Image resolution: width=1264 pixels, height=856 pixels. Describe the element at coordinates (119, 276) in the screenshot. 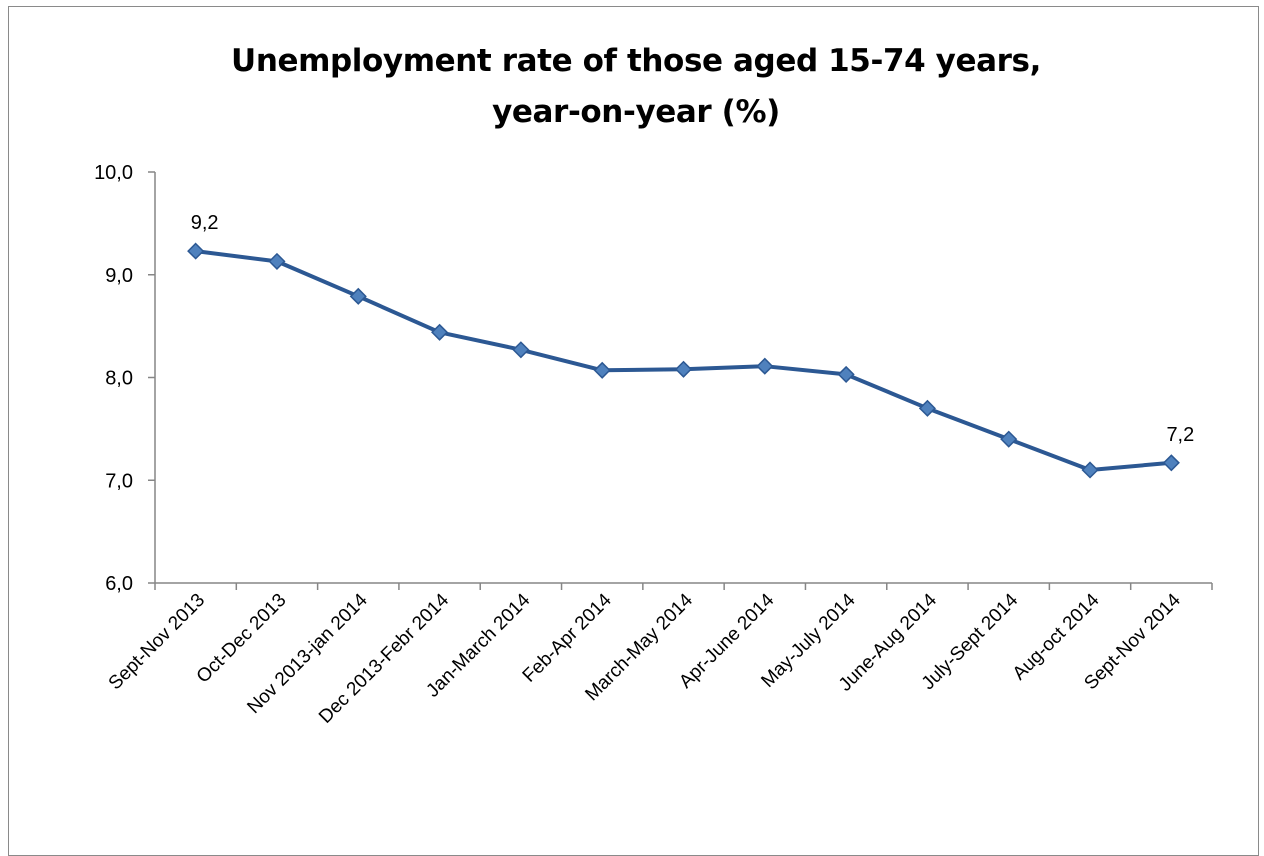

I see `y-tick-label: 9,0` at that location.